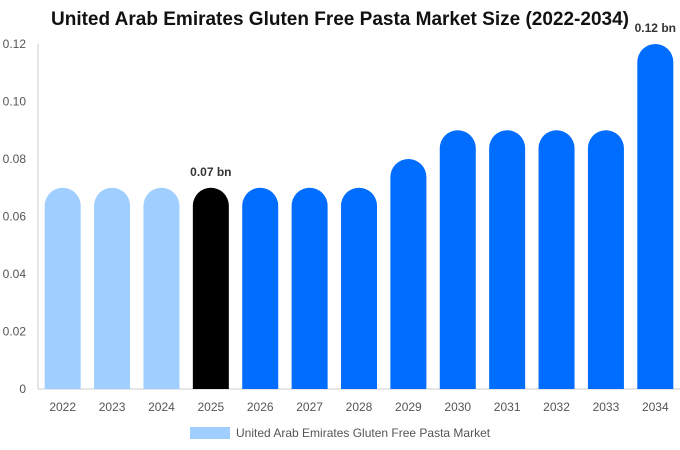  I want to click on bar-2030, so click(457, 260).